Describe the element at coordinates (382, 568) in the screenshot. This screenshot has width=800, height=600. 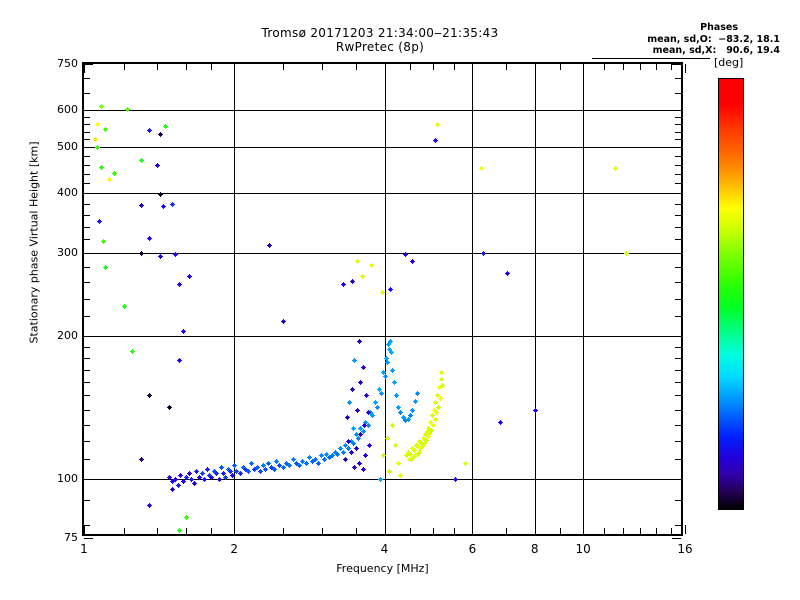
I see `x-axis-title: Frequency [MHz]` at that location.